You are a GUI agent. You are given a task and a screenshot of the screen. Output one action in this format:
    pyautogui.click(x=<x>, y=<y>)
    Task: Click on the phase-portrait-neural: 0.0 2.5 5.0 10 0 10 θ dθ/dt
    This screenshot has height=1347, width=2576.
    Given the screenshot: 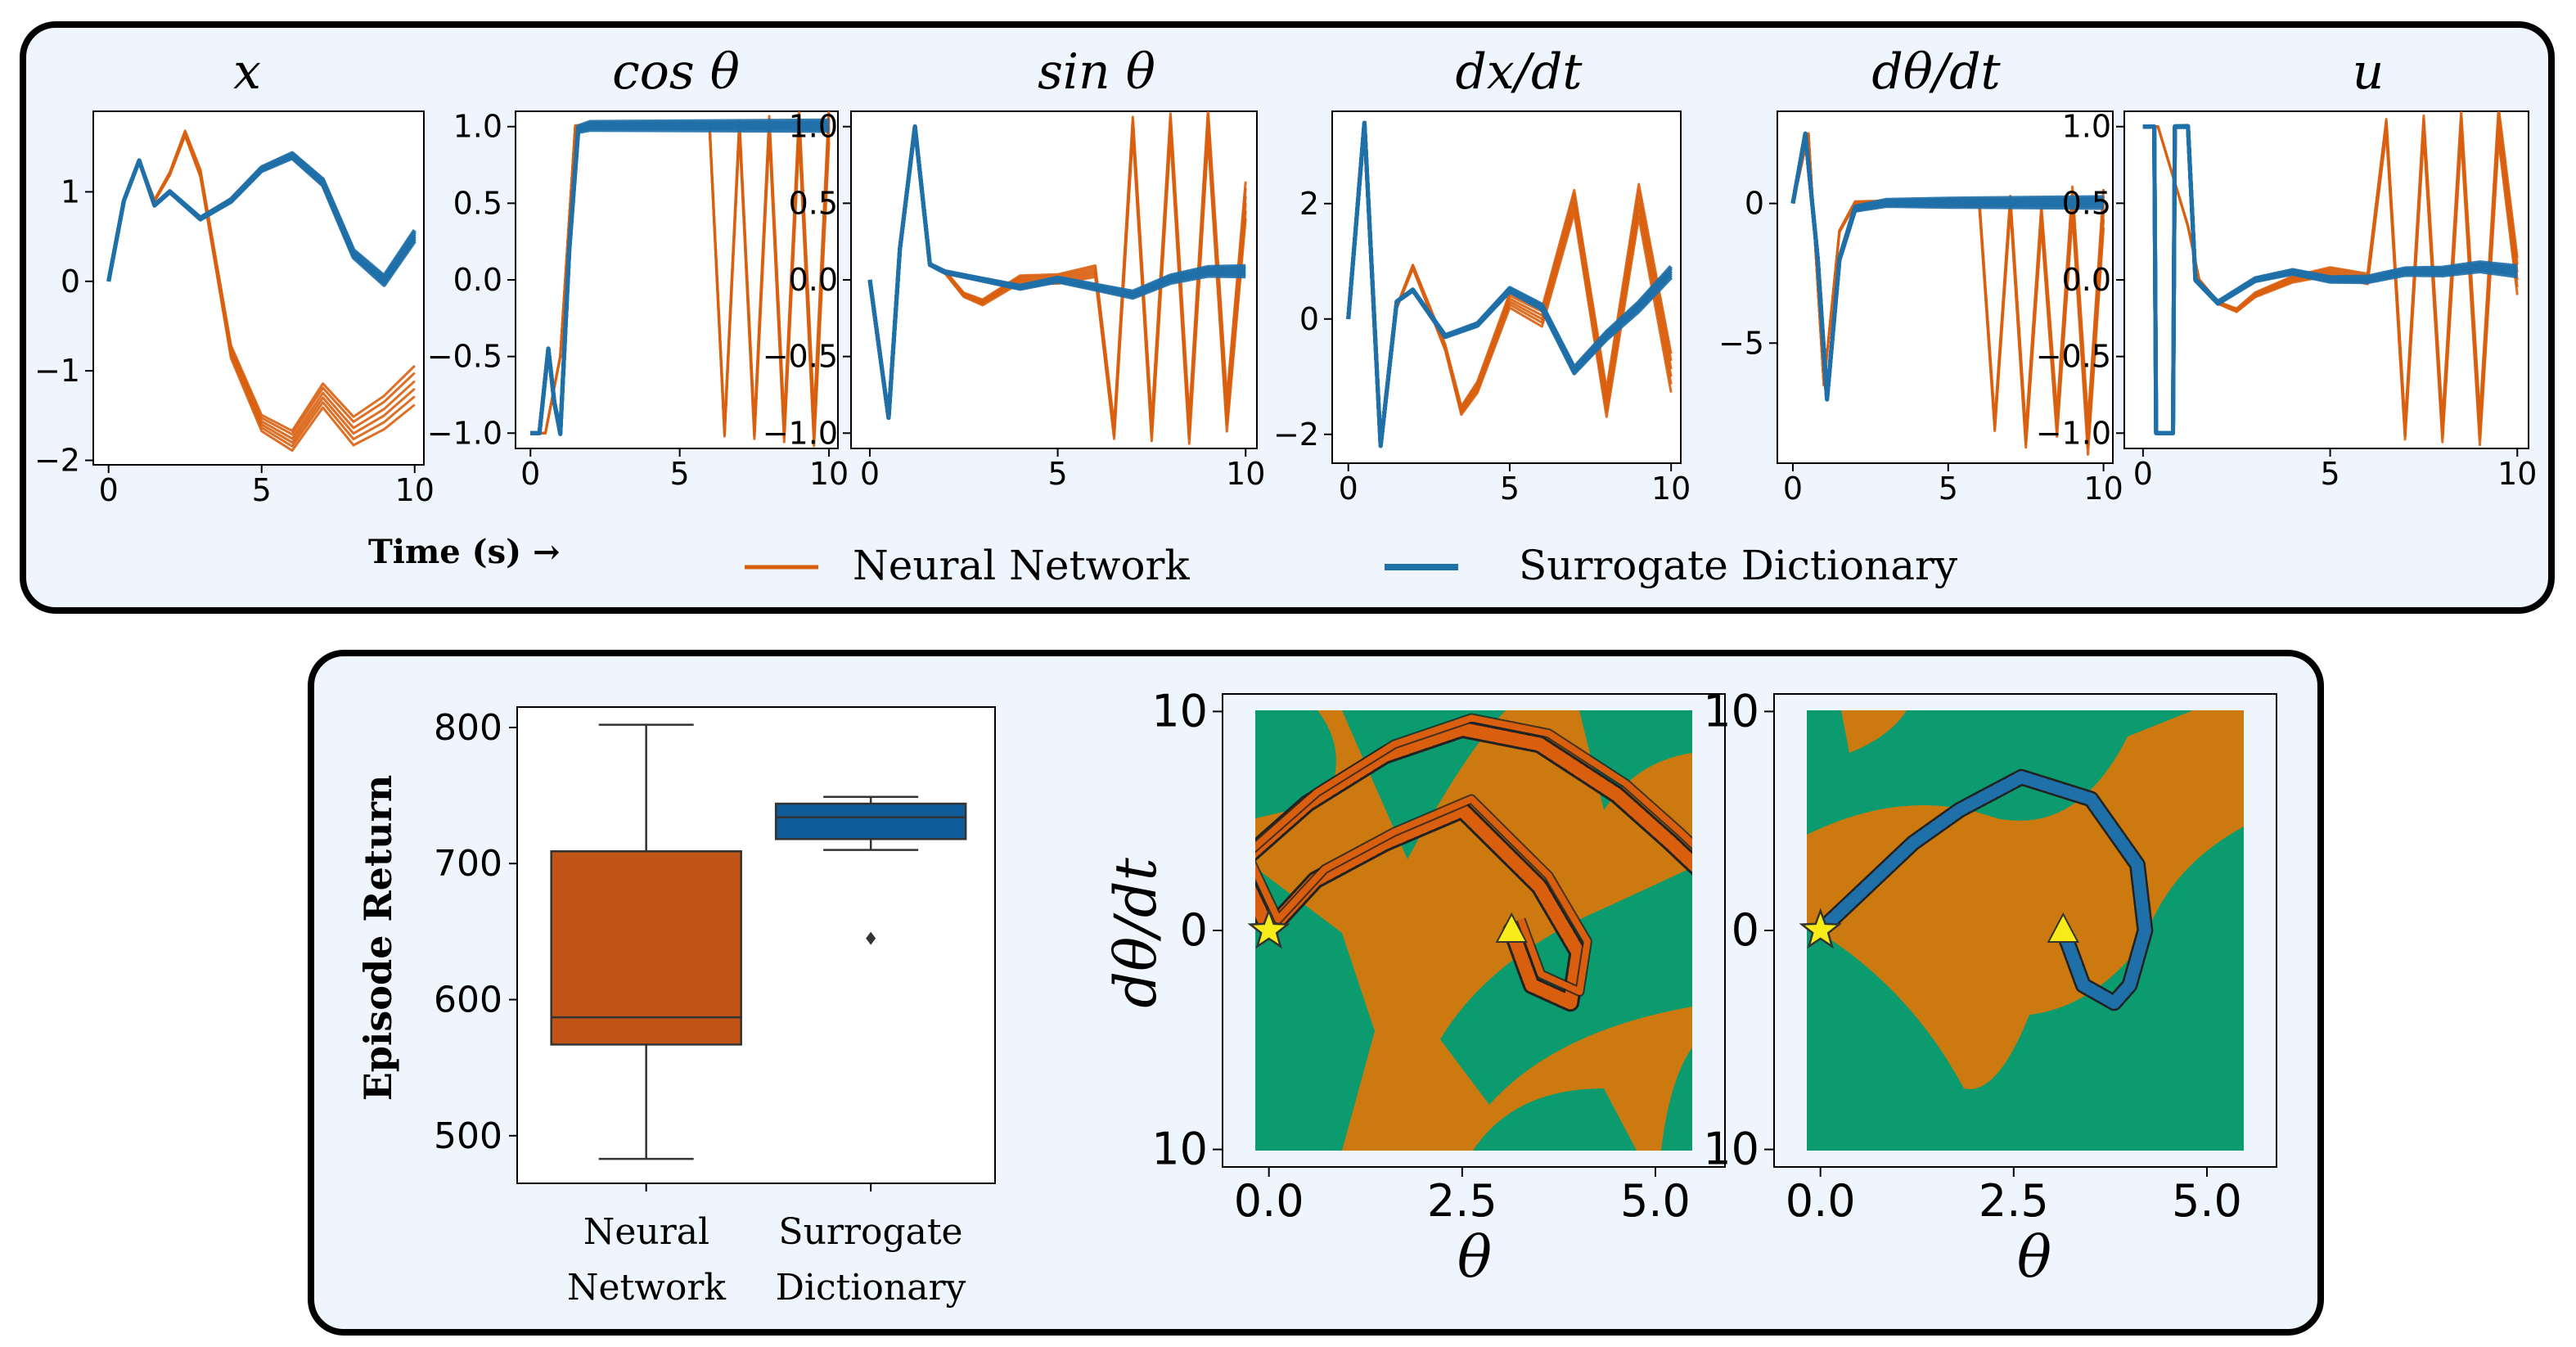 What is the action you would take?
    pyautogui.click(x=1414, y=988)
    